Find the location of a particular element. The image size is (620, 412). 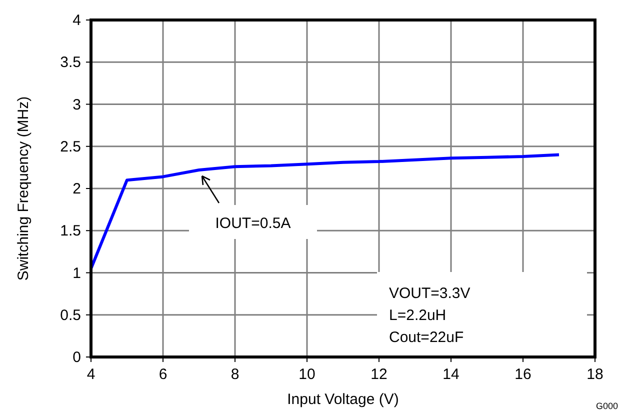

x-tick-label: 8 is located at coordinates (235, 374).